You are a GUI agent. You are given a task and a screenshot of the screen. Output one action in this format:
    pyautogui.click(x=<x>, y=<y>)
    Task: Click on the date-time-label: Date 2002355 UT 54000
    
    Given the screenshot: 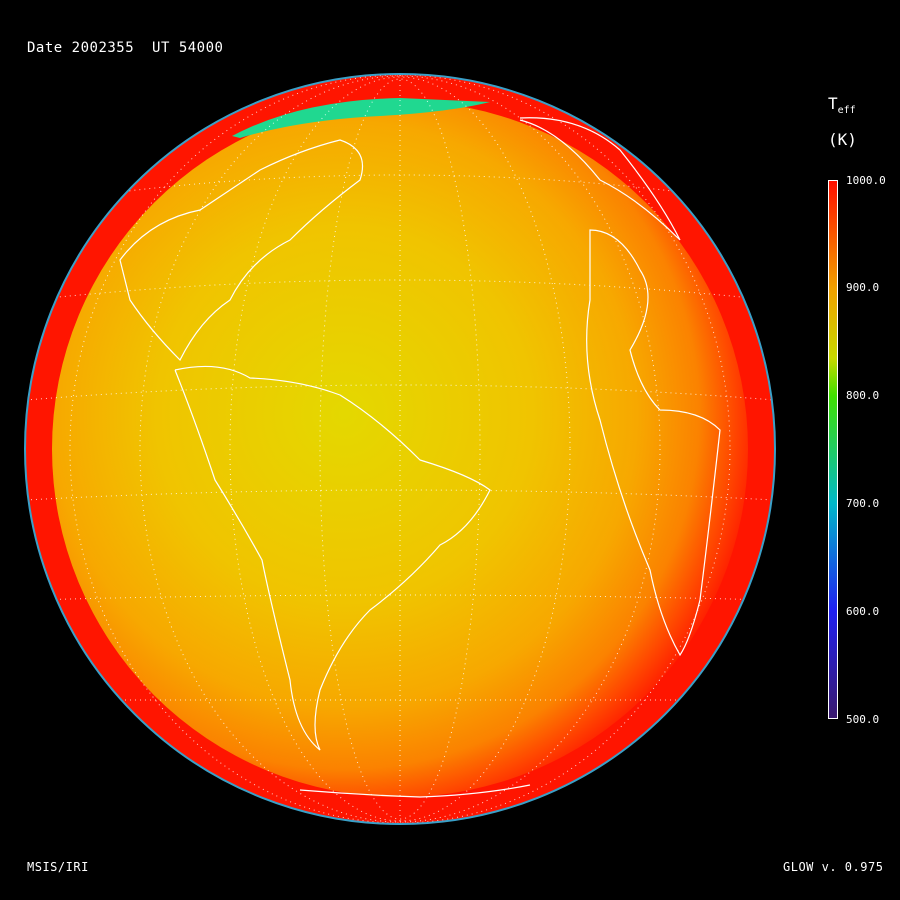 What is the action you would take?
    pyautogui.click(x=125, y=48)
    